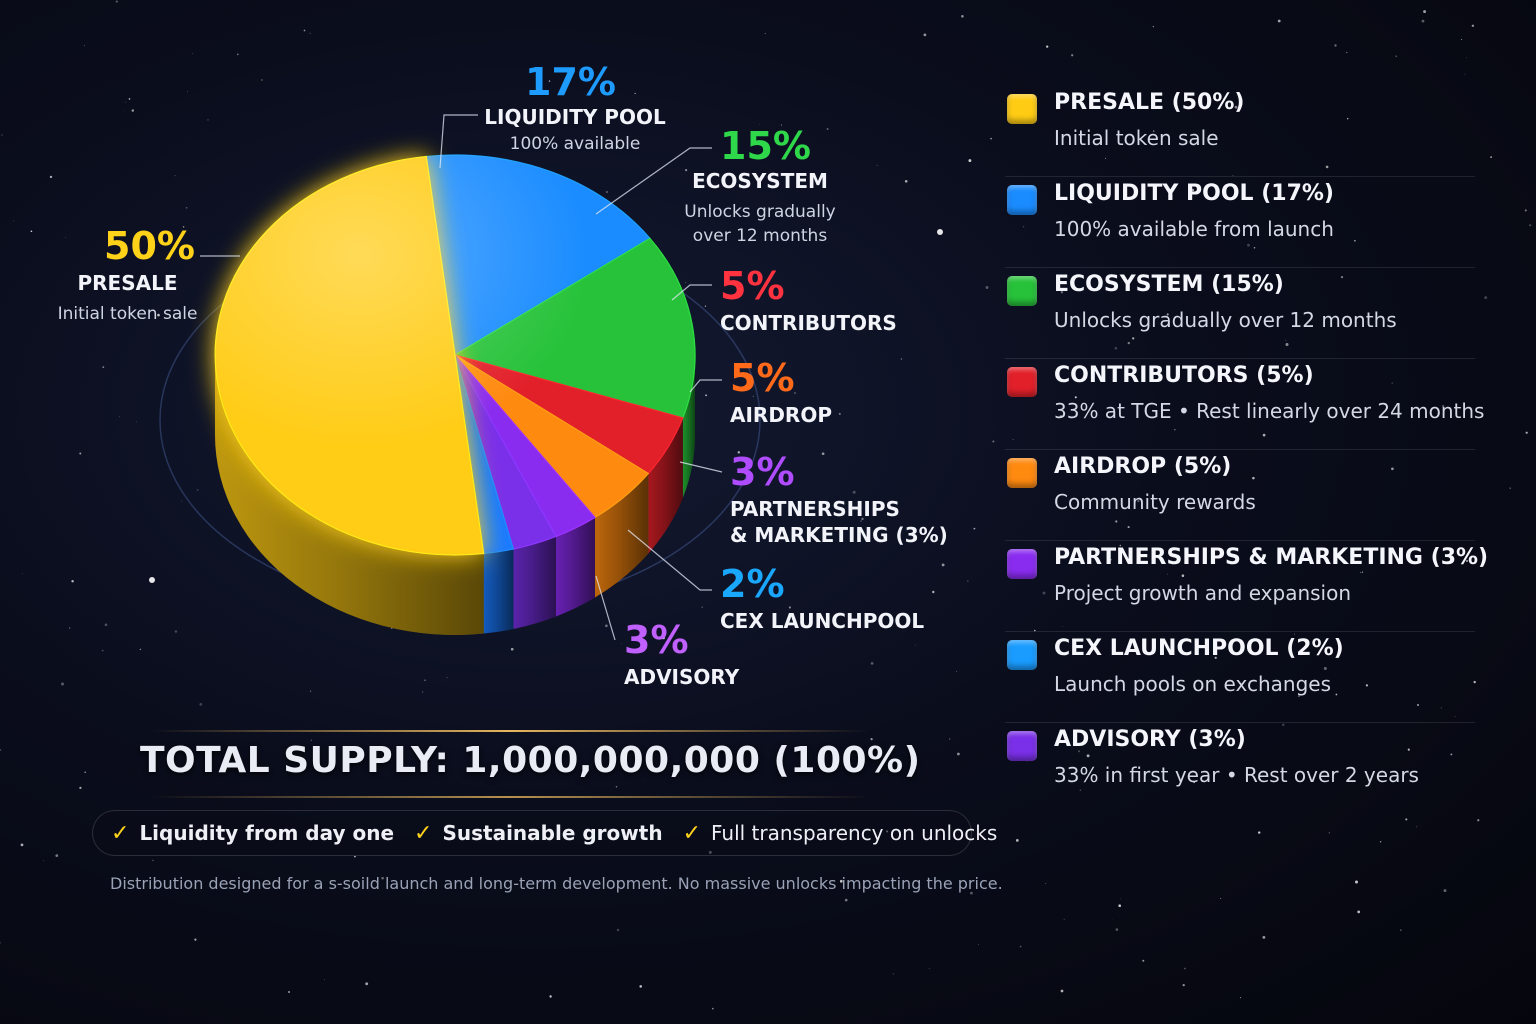 This screenshot has height=1024, width=1536. Describe the element at coordinates (1155, 502) in the screenshot. I see `legend-desc: Community rewards` at that location.